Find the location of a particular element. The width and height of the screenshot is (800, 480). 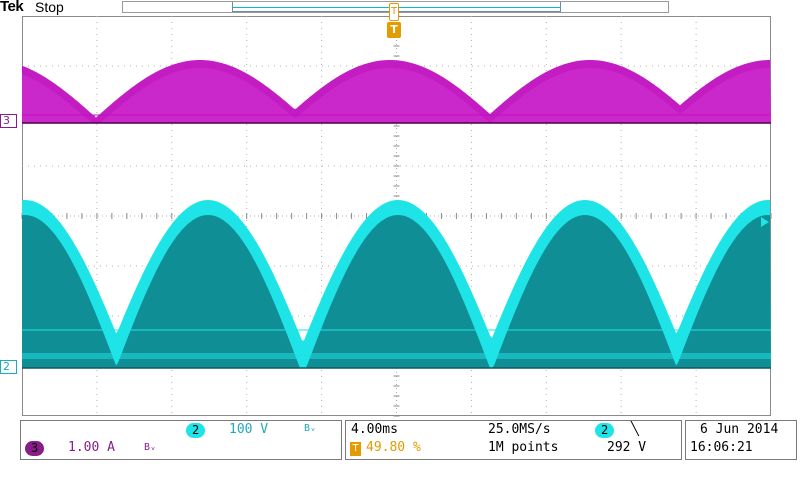

vertical-settings-panel: 2 100 V Bᵥ 3 1.00 A Bᵥ is located at coordinates (181, 440).